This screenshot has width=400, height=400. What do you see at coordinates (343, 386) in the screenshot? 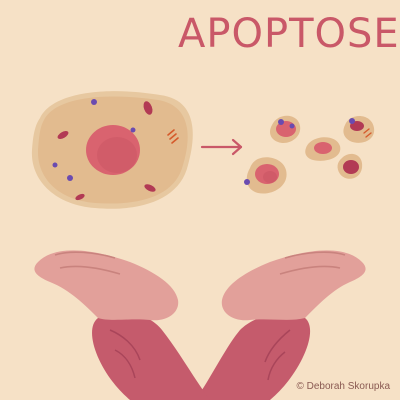
I see `credit-text: © Deborah Skorupka` at bounding box center [343, 386].